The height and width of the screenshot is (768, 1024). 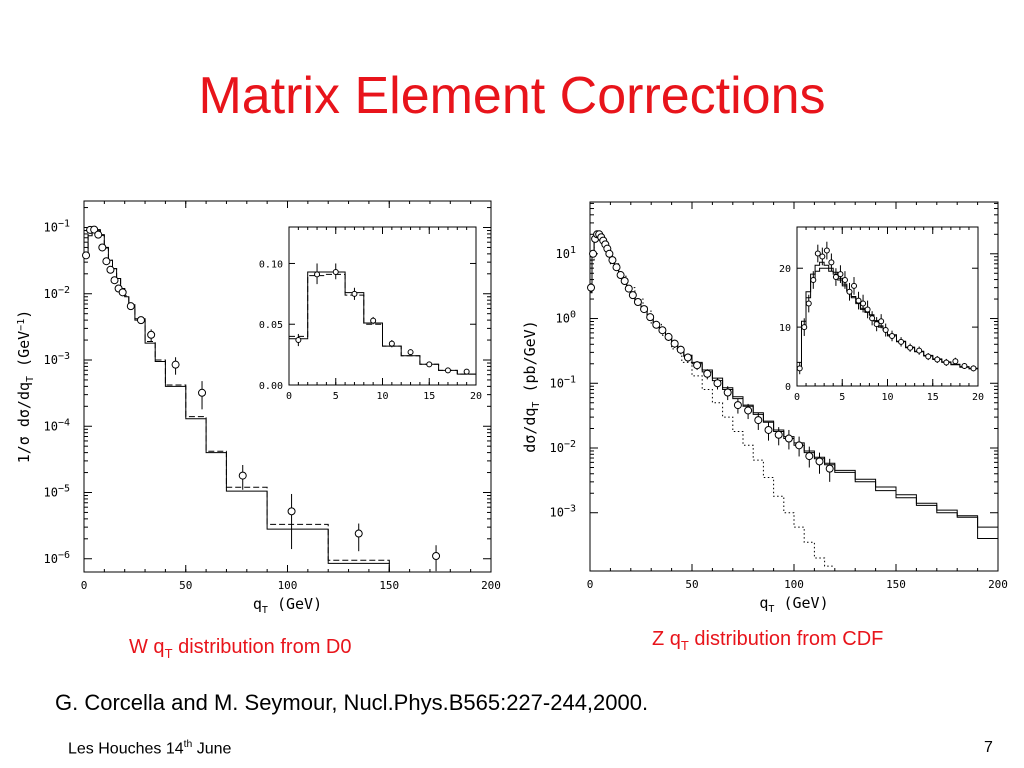 I want to click on z-qt-inset-plot: 0 5 10 15 20 0 10 20, so click(x=881, y=314).